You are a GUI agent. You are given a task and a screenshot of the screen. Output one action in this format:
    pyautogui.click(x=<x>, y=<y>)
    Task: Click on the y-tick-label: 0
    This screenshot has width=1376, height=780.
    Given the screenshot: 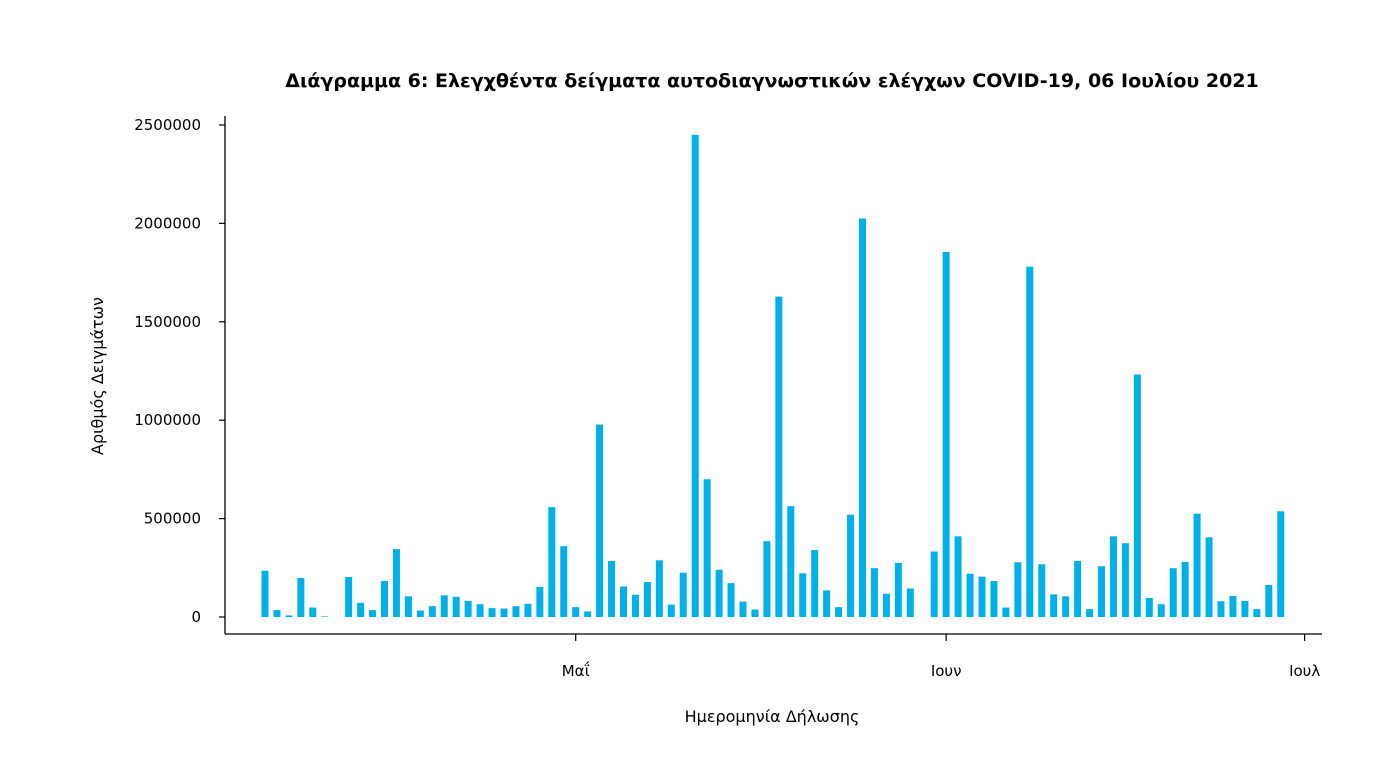 What is the action you would take?
    pyautogui.click(x=196, y=617)
    